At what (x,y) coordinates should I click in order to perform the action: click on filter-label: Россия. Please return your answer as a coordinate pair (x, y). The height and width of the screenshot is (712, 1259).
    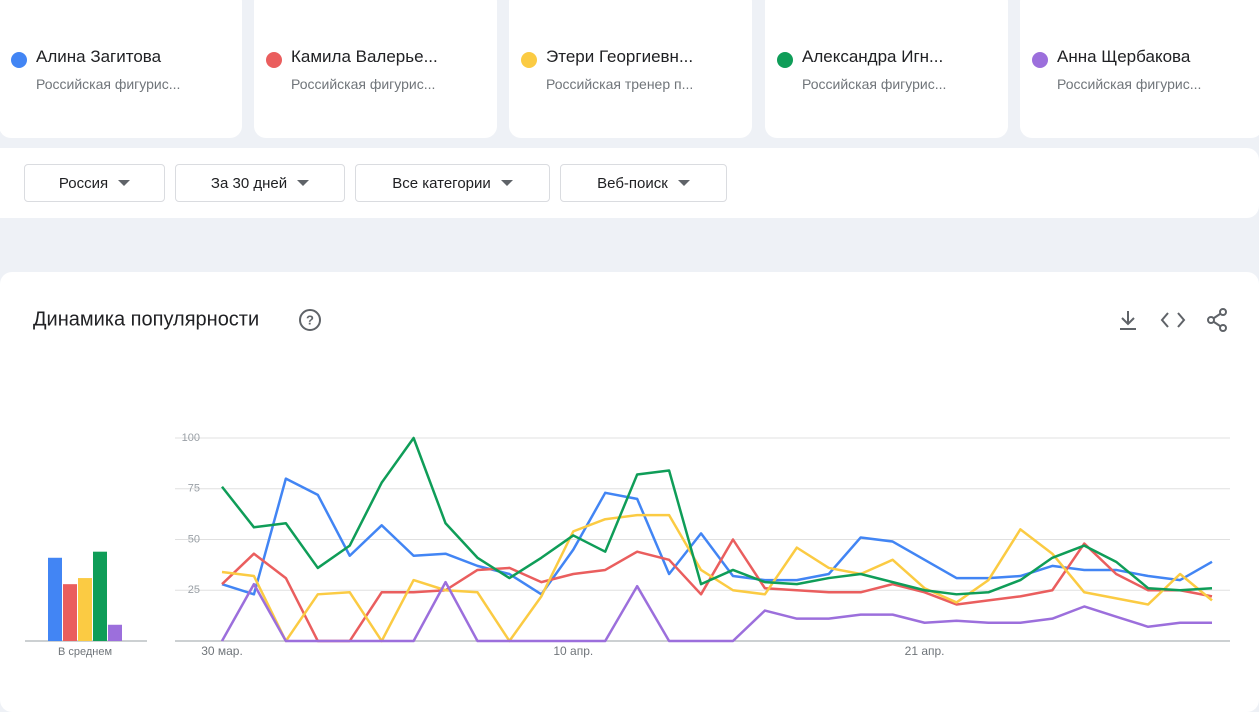
    Looking at the image, I should click on (83, 183).